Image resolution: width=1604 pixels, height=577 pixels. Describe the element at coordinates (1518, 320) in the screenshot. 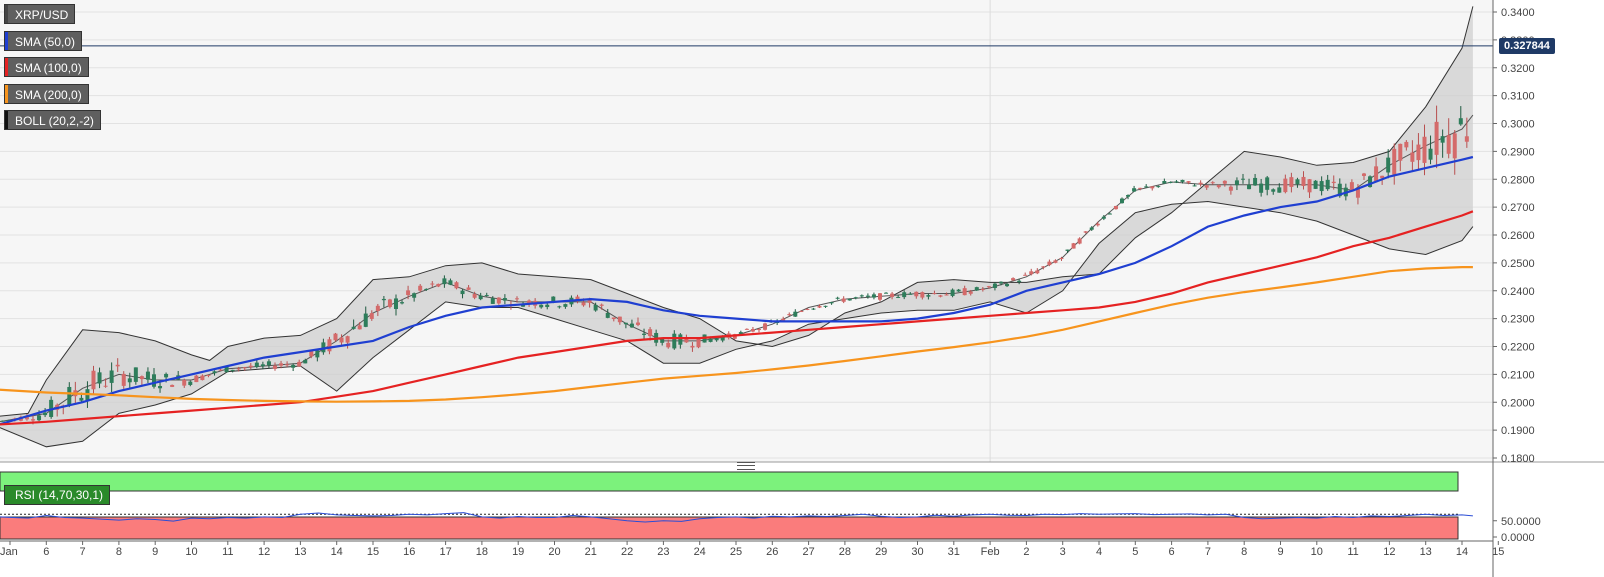

I see `y-tick-label: 0.2300` at that location.